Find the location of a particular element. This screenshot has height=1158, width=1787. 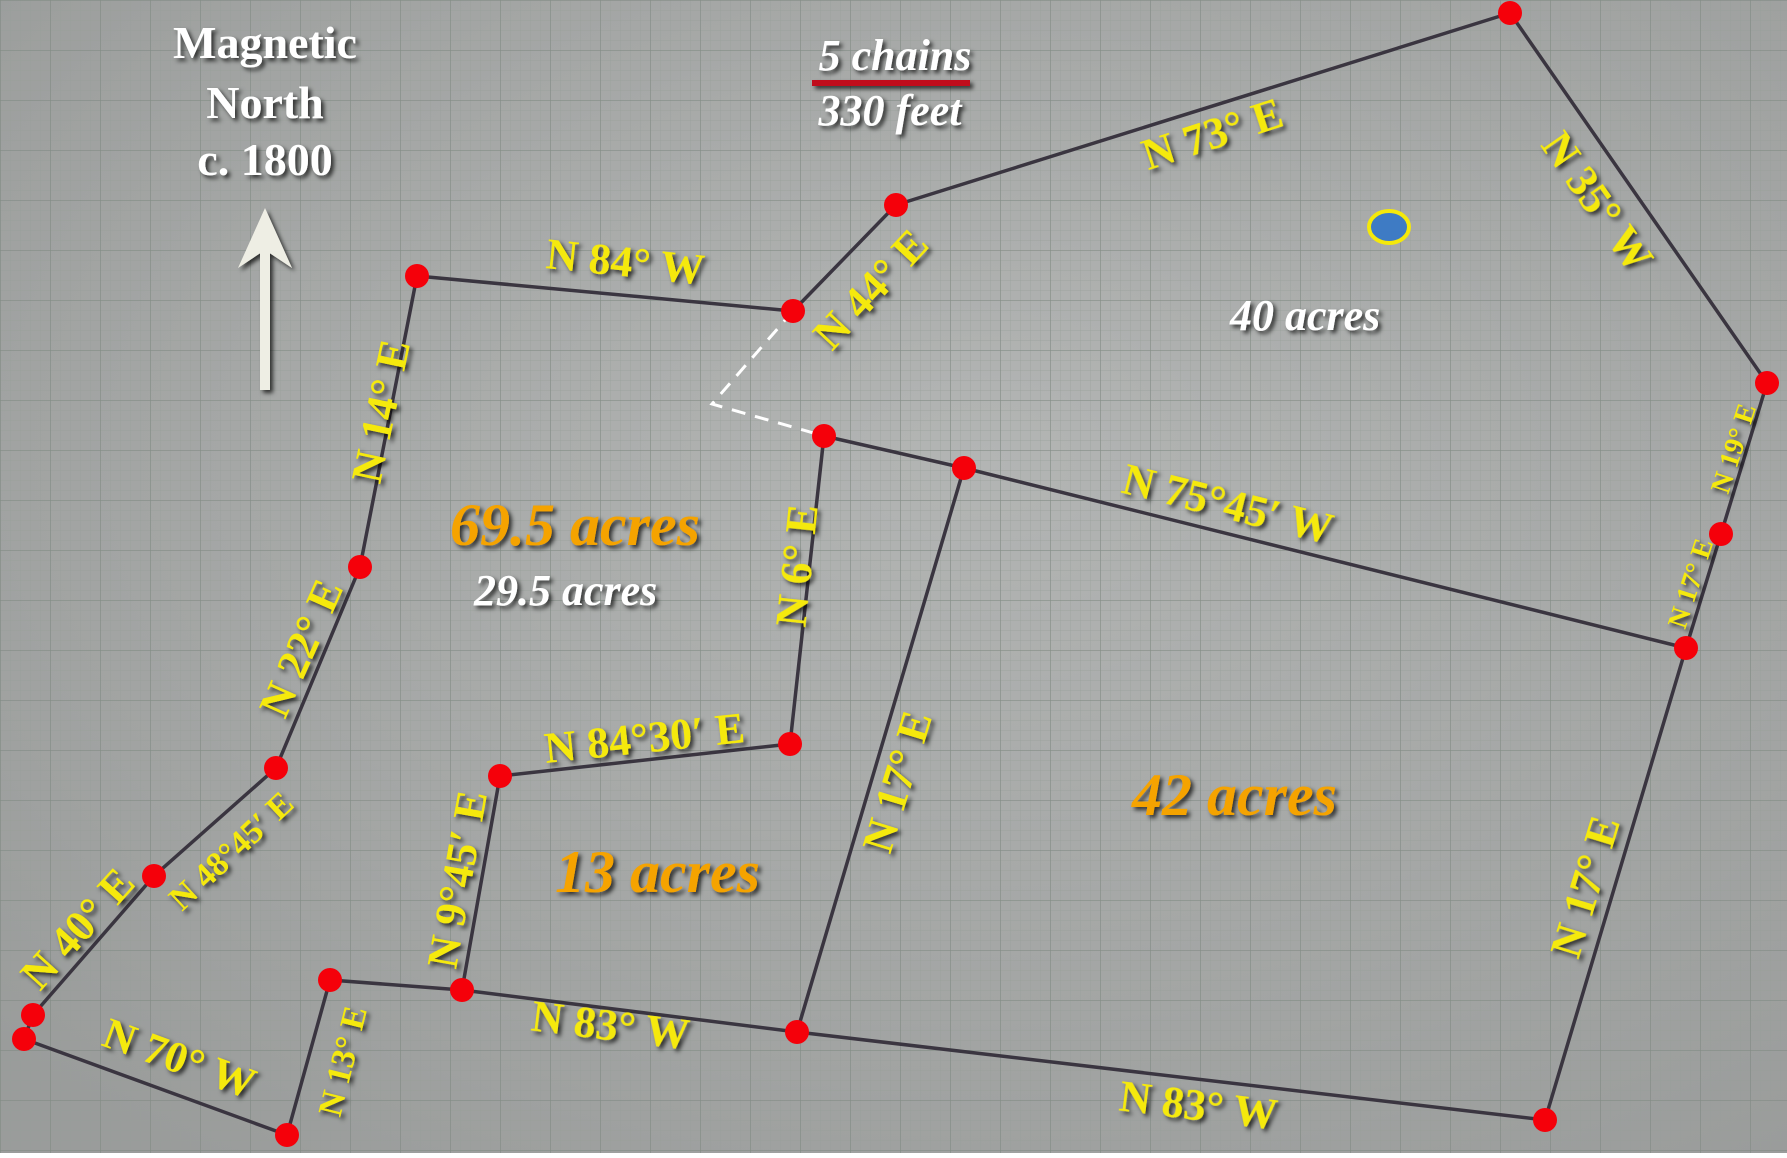

scale-feet: 330 feet is located at coordinates (891, 110).